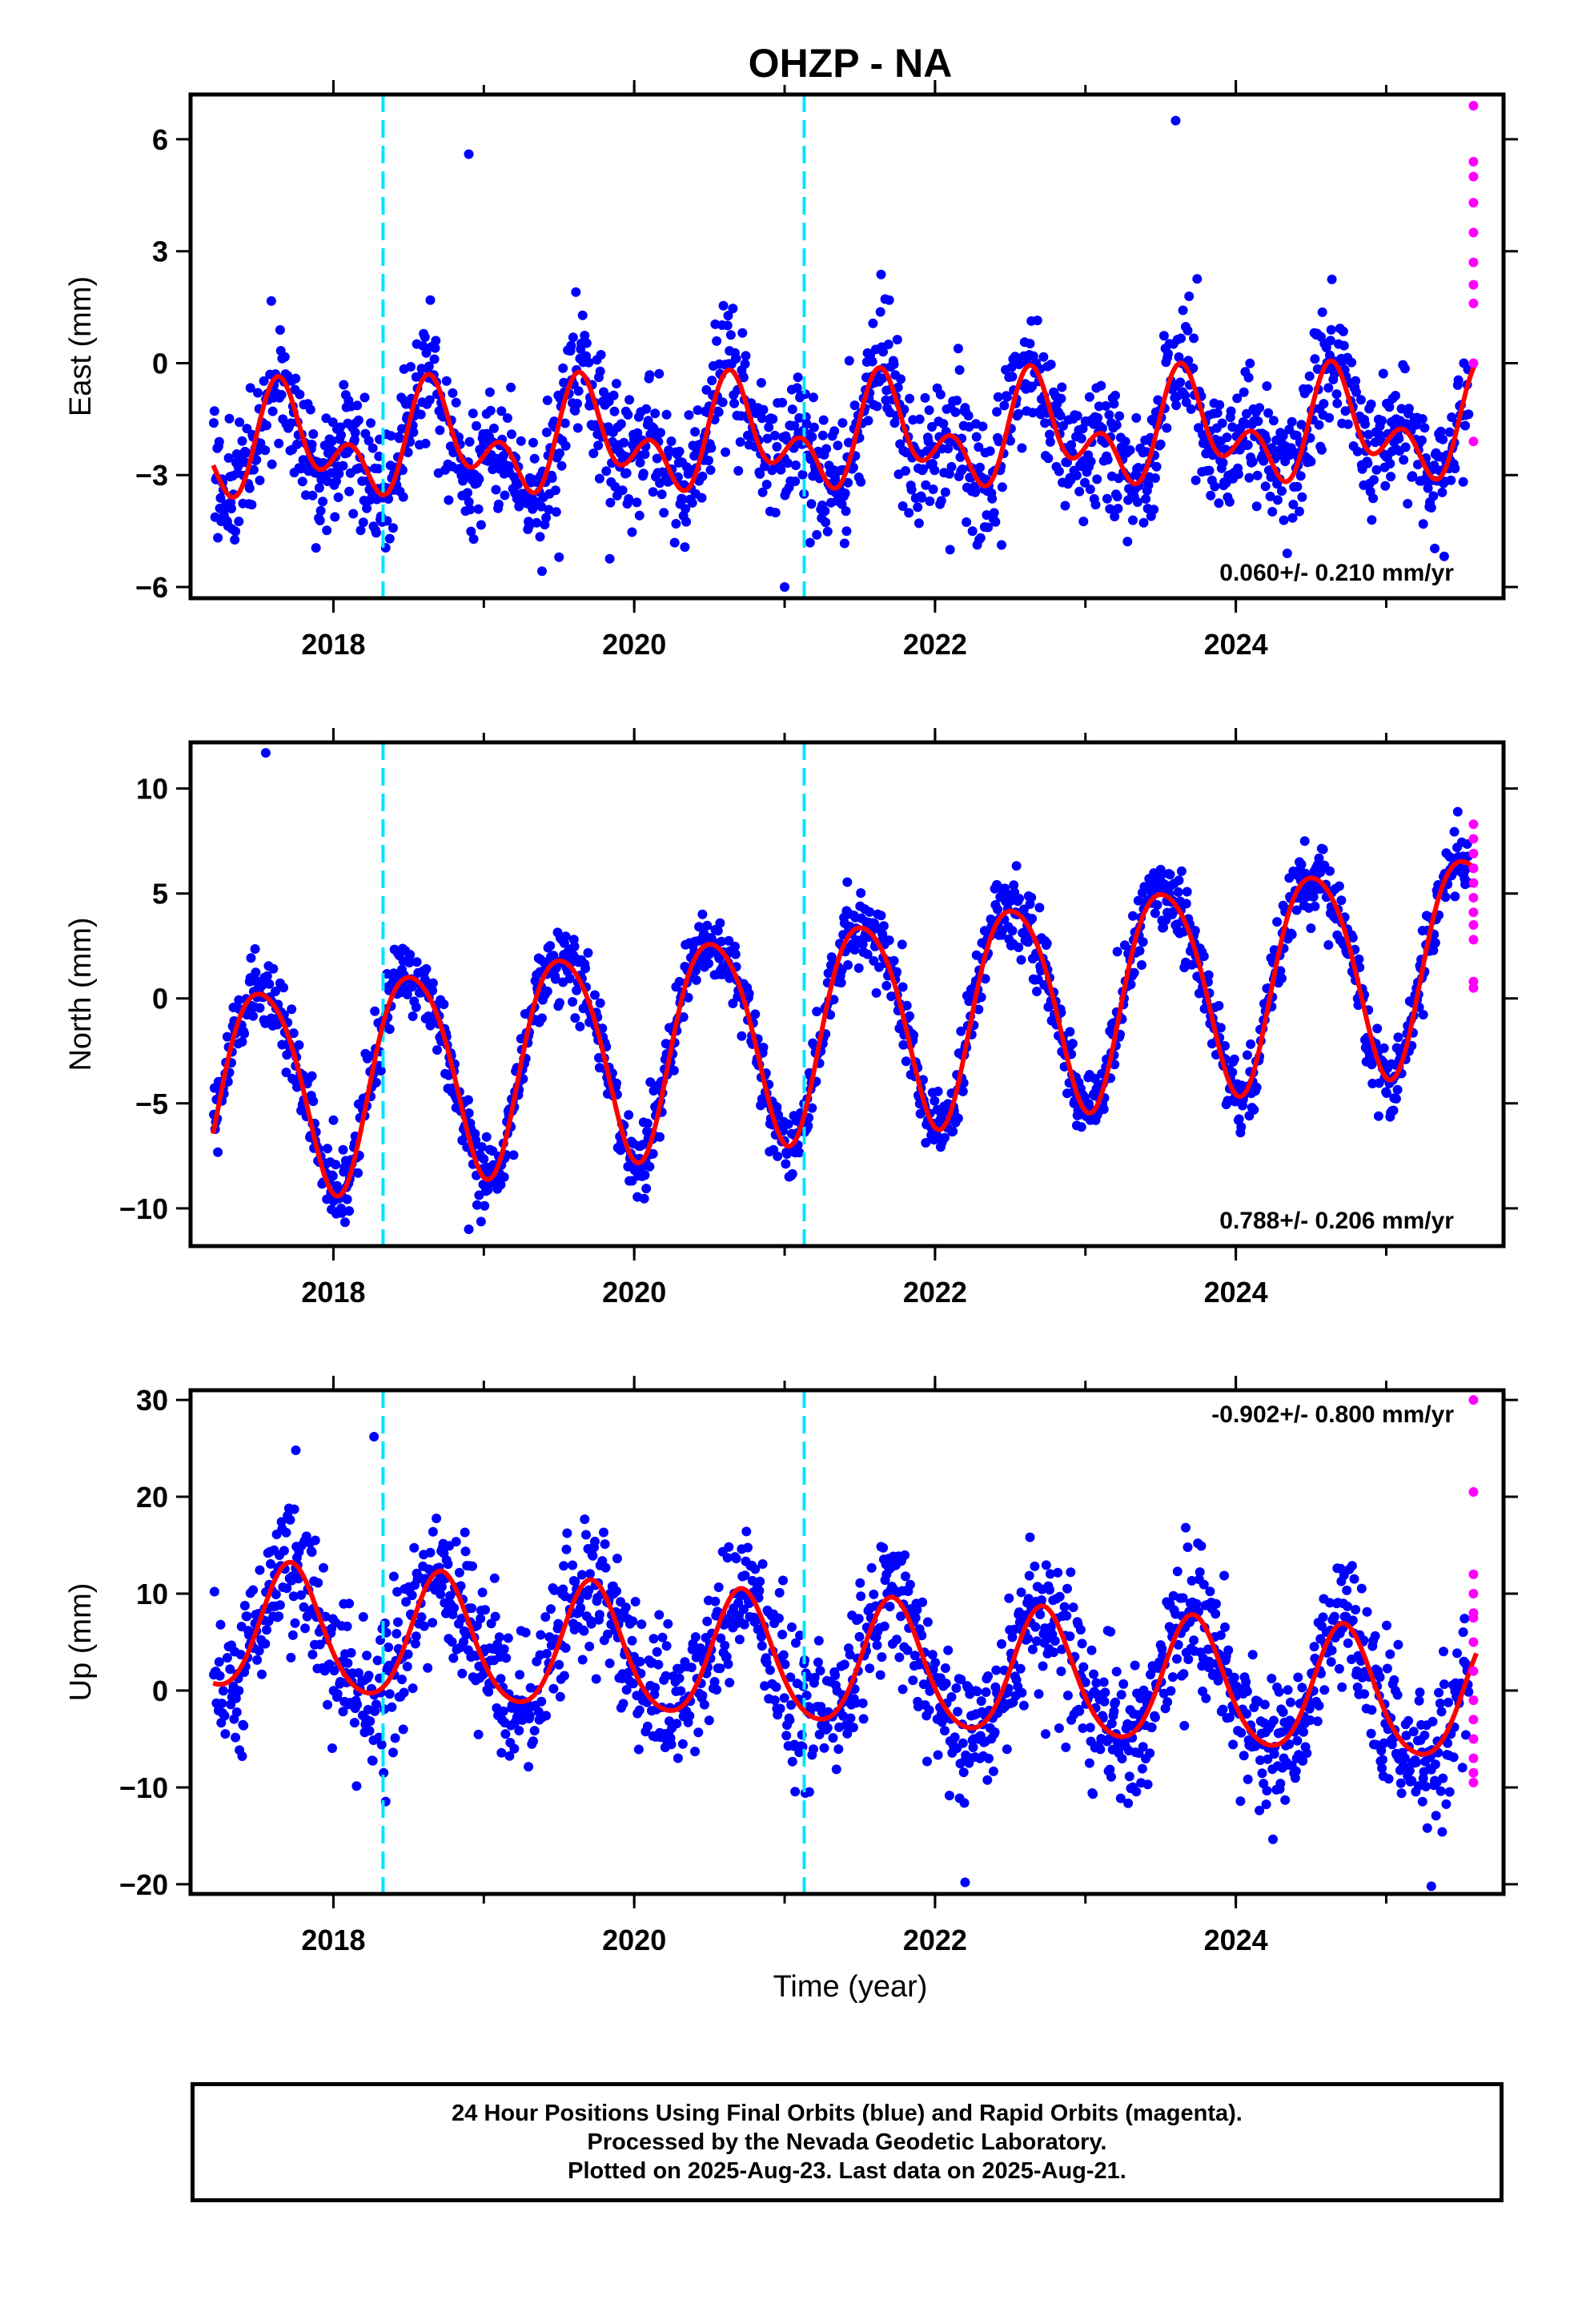 The height and width of the screenshot is (2324, 1582). Describe the element at coordinates (334, 1120) in the screenshot. I see `north-outlier-point` at that location.